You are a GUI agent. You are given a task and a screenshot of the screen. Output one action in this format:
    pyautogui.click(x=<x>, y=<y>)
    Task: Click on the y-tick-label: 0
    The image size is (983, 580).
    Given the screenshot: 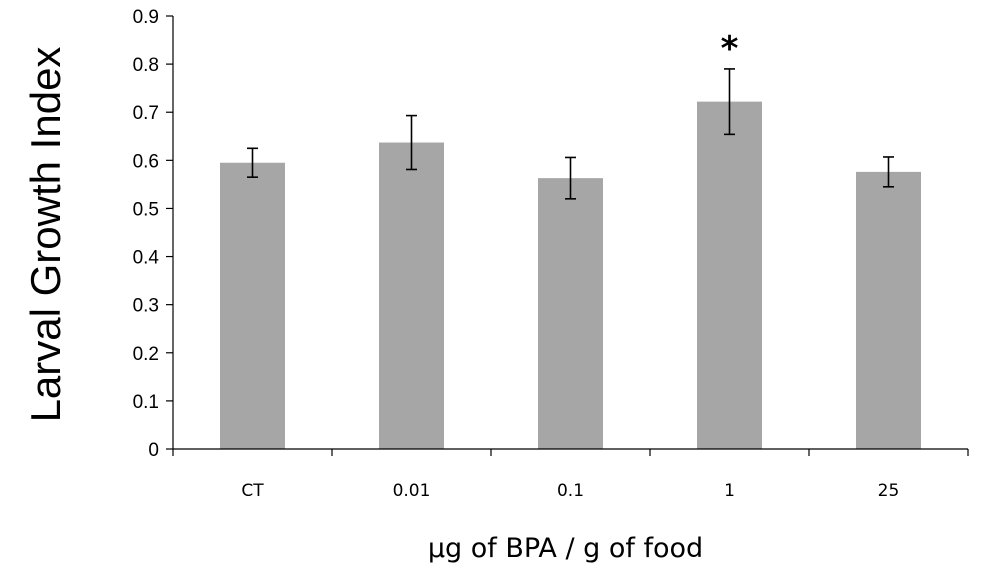 What is the action you would take?
    pyautogui.click(x=153, y=450)
    